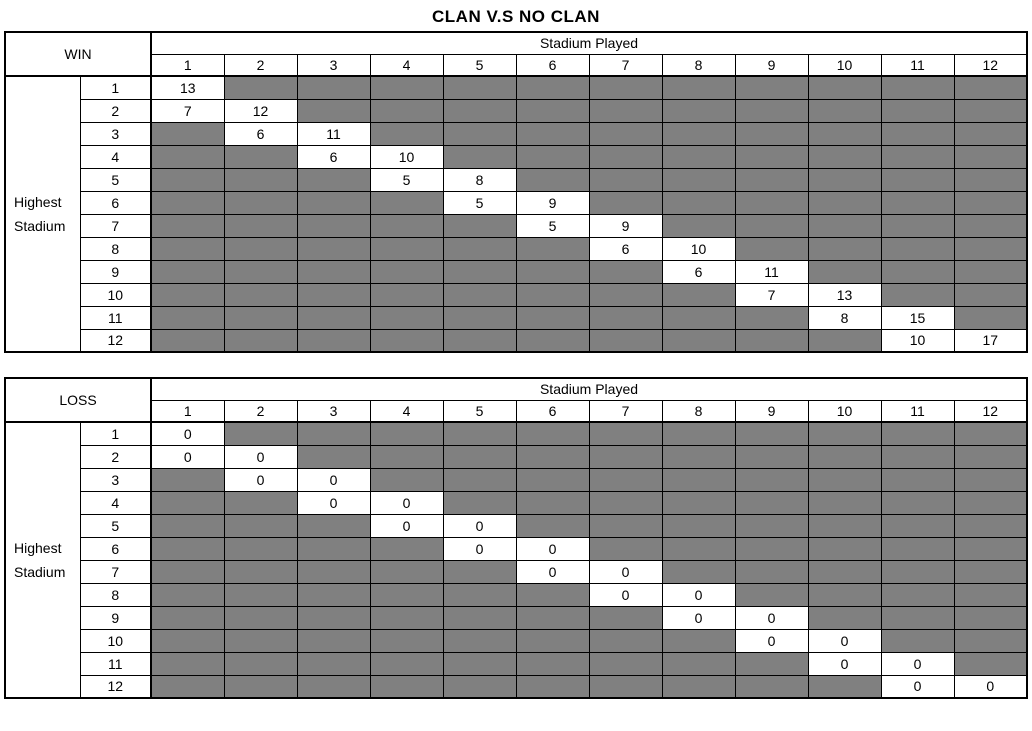  I want to click on value-cell: 9, so click(552, 202).